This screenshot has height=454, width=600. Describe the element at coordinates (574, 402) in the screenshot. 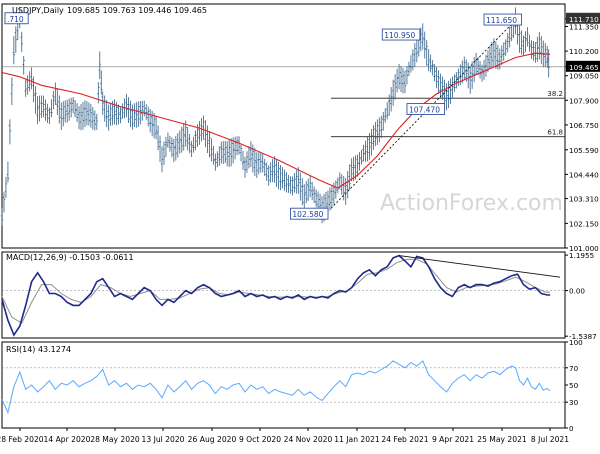

I see `rsi-ytick-label: 30` at that location.